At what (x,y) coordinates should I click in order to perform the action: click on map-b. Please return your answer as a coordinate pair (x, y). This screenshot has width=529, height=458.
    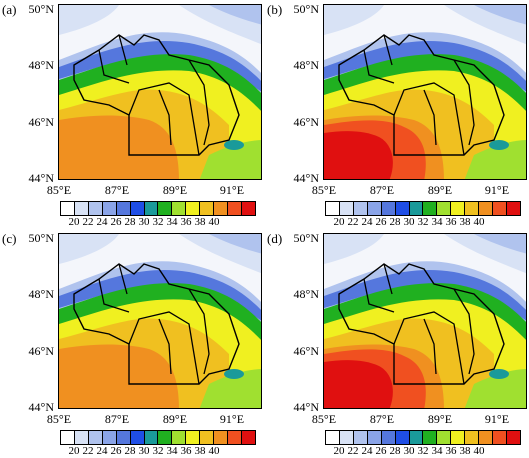
    Looking at the image, I should click on (425, 92).